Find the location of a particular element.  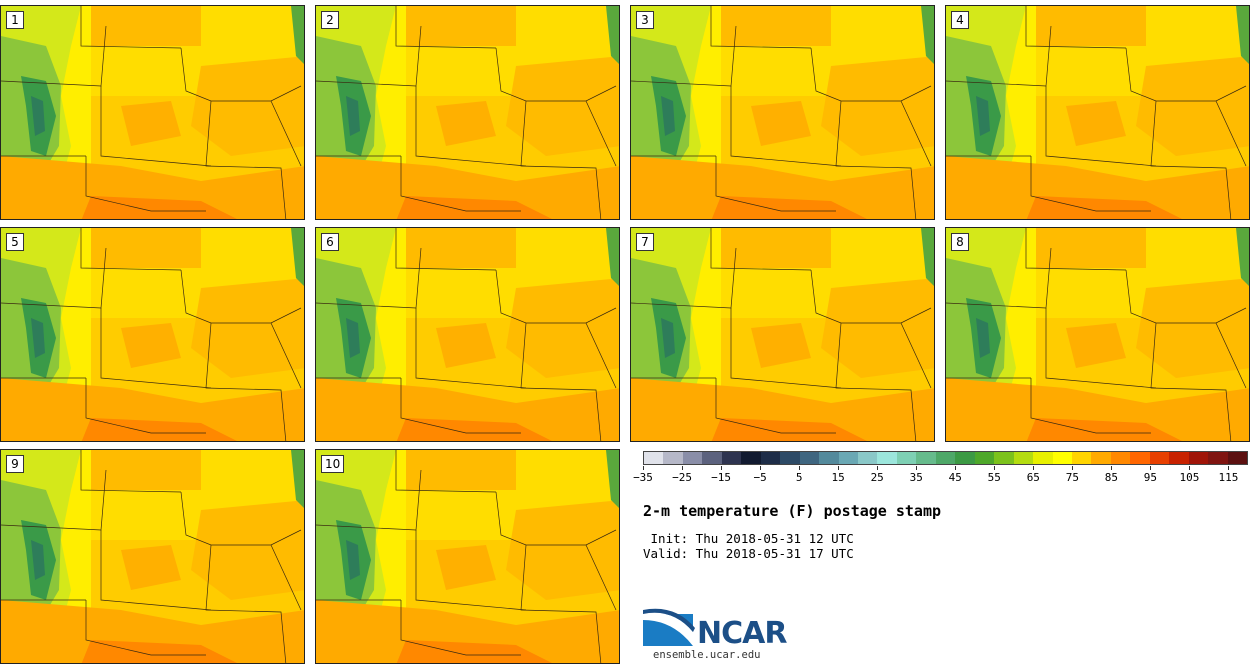

colorbar-tick-label: 35 is located at coordinates (916, 477).